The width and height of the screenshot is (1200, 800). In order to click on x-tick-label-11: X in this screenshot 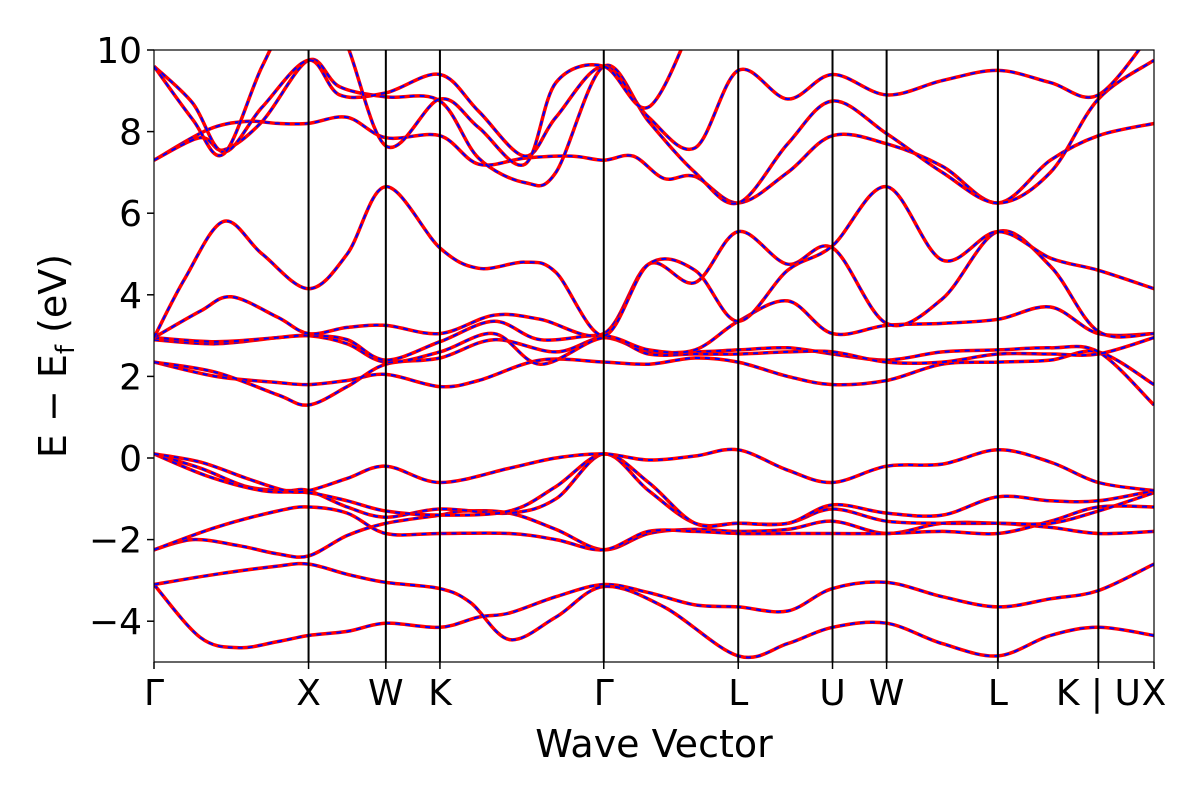, I will do `click(1154, 693)`.